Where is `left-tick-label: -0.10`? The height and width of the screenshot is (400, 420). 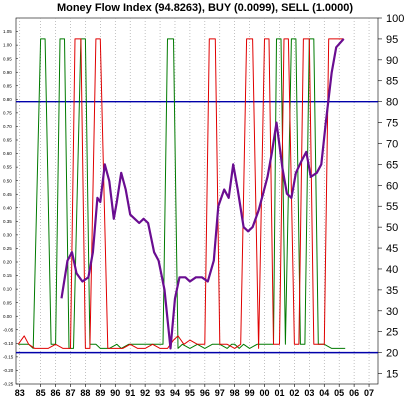
left-tick-label: -0.10 is located at coordinates (8, 343).